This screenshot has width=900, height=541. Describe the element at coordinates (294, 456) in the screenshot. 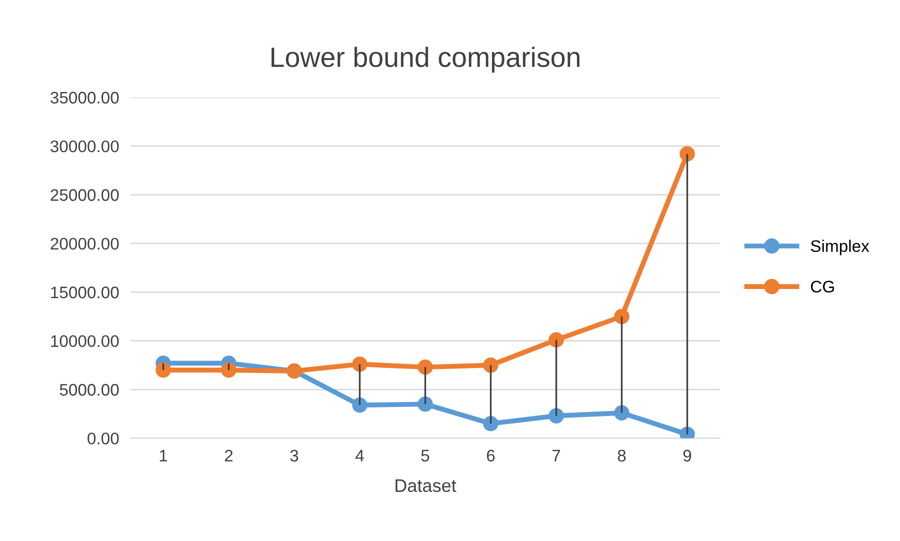

I see `x-tick-label: 3` at that location.